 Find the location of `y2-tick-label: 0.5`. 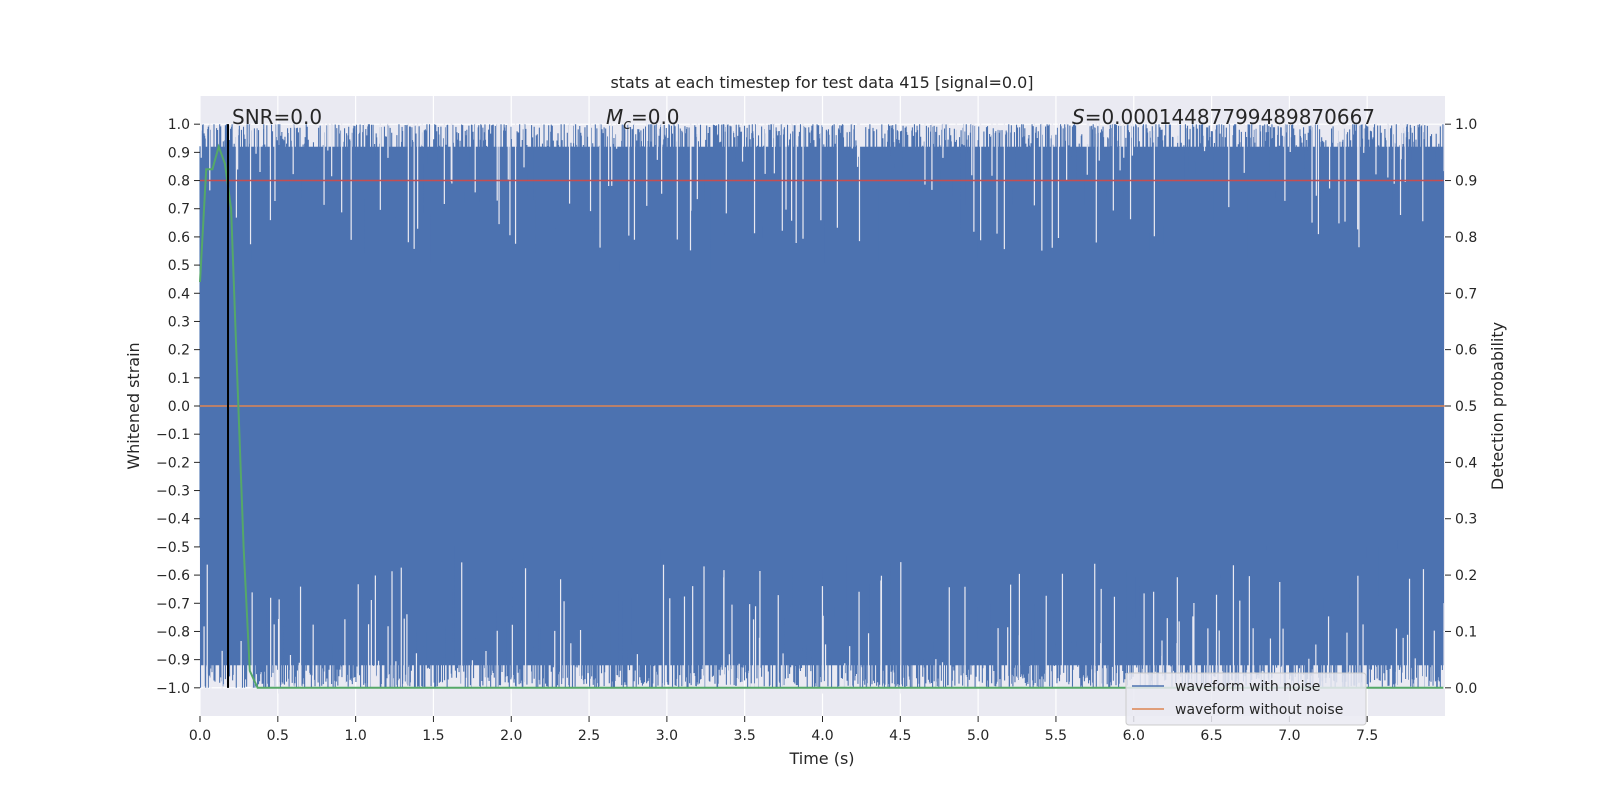

y2-tick-label: 0.5 is located at coordinates (1466, 407).